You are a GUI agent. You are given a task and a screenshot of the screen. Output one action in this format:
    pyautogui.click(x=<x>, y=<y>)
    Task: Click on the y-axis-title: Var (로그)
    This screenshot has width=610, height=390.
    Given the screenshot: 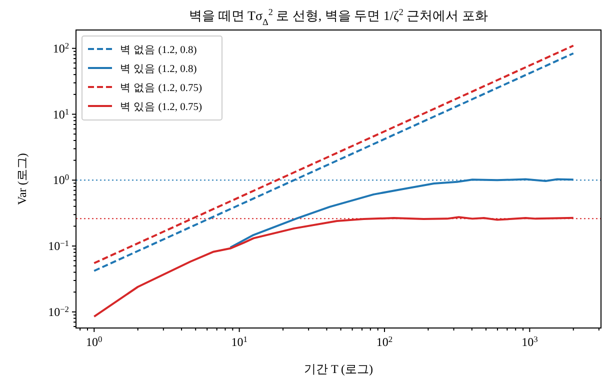 What is the action you would take?
    pyautogui.click(x=22, y=179)
    